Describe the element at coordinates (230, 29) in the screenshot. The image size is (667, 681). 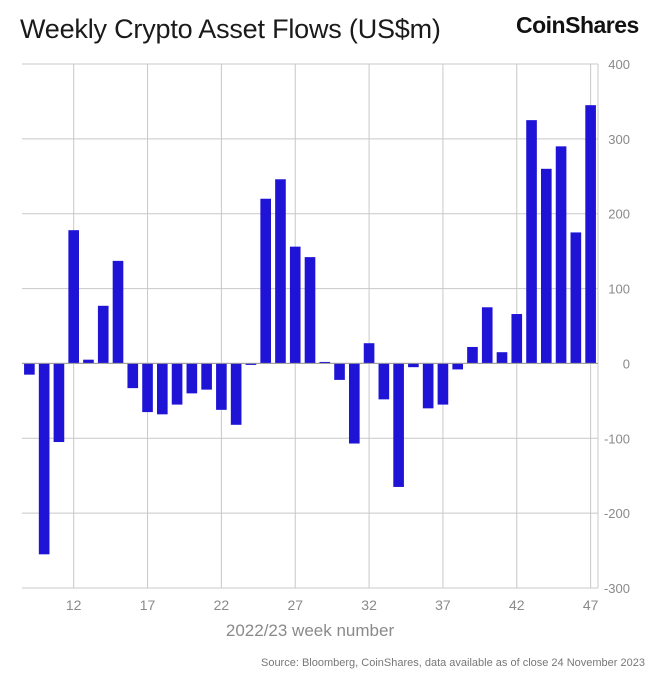
I see `chart-title: Weekly Crypto Asset Flows (US$m)` at that location.